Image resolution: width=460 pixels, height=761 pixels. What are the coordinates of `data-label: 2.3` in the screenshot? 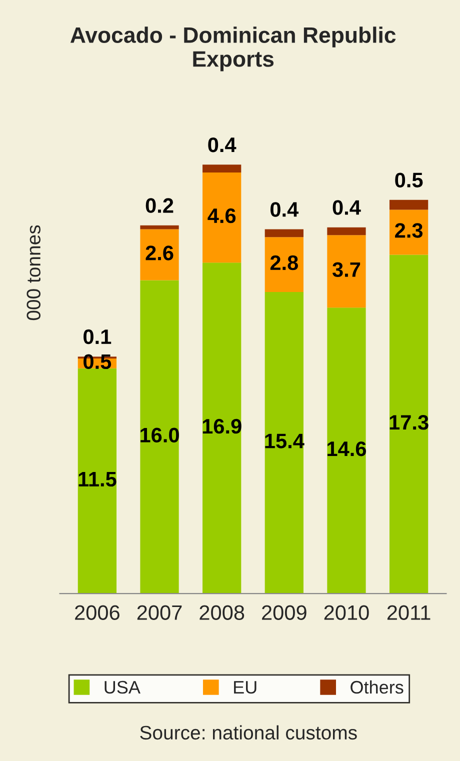 It's located at (409, 230).